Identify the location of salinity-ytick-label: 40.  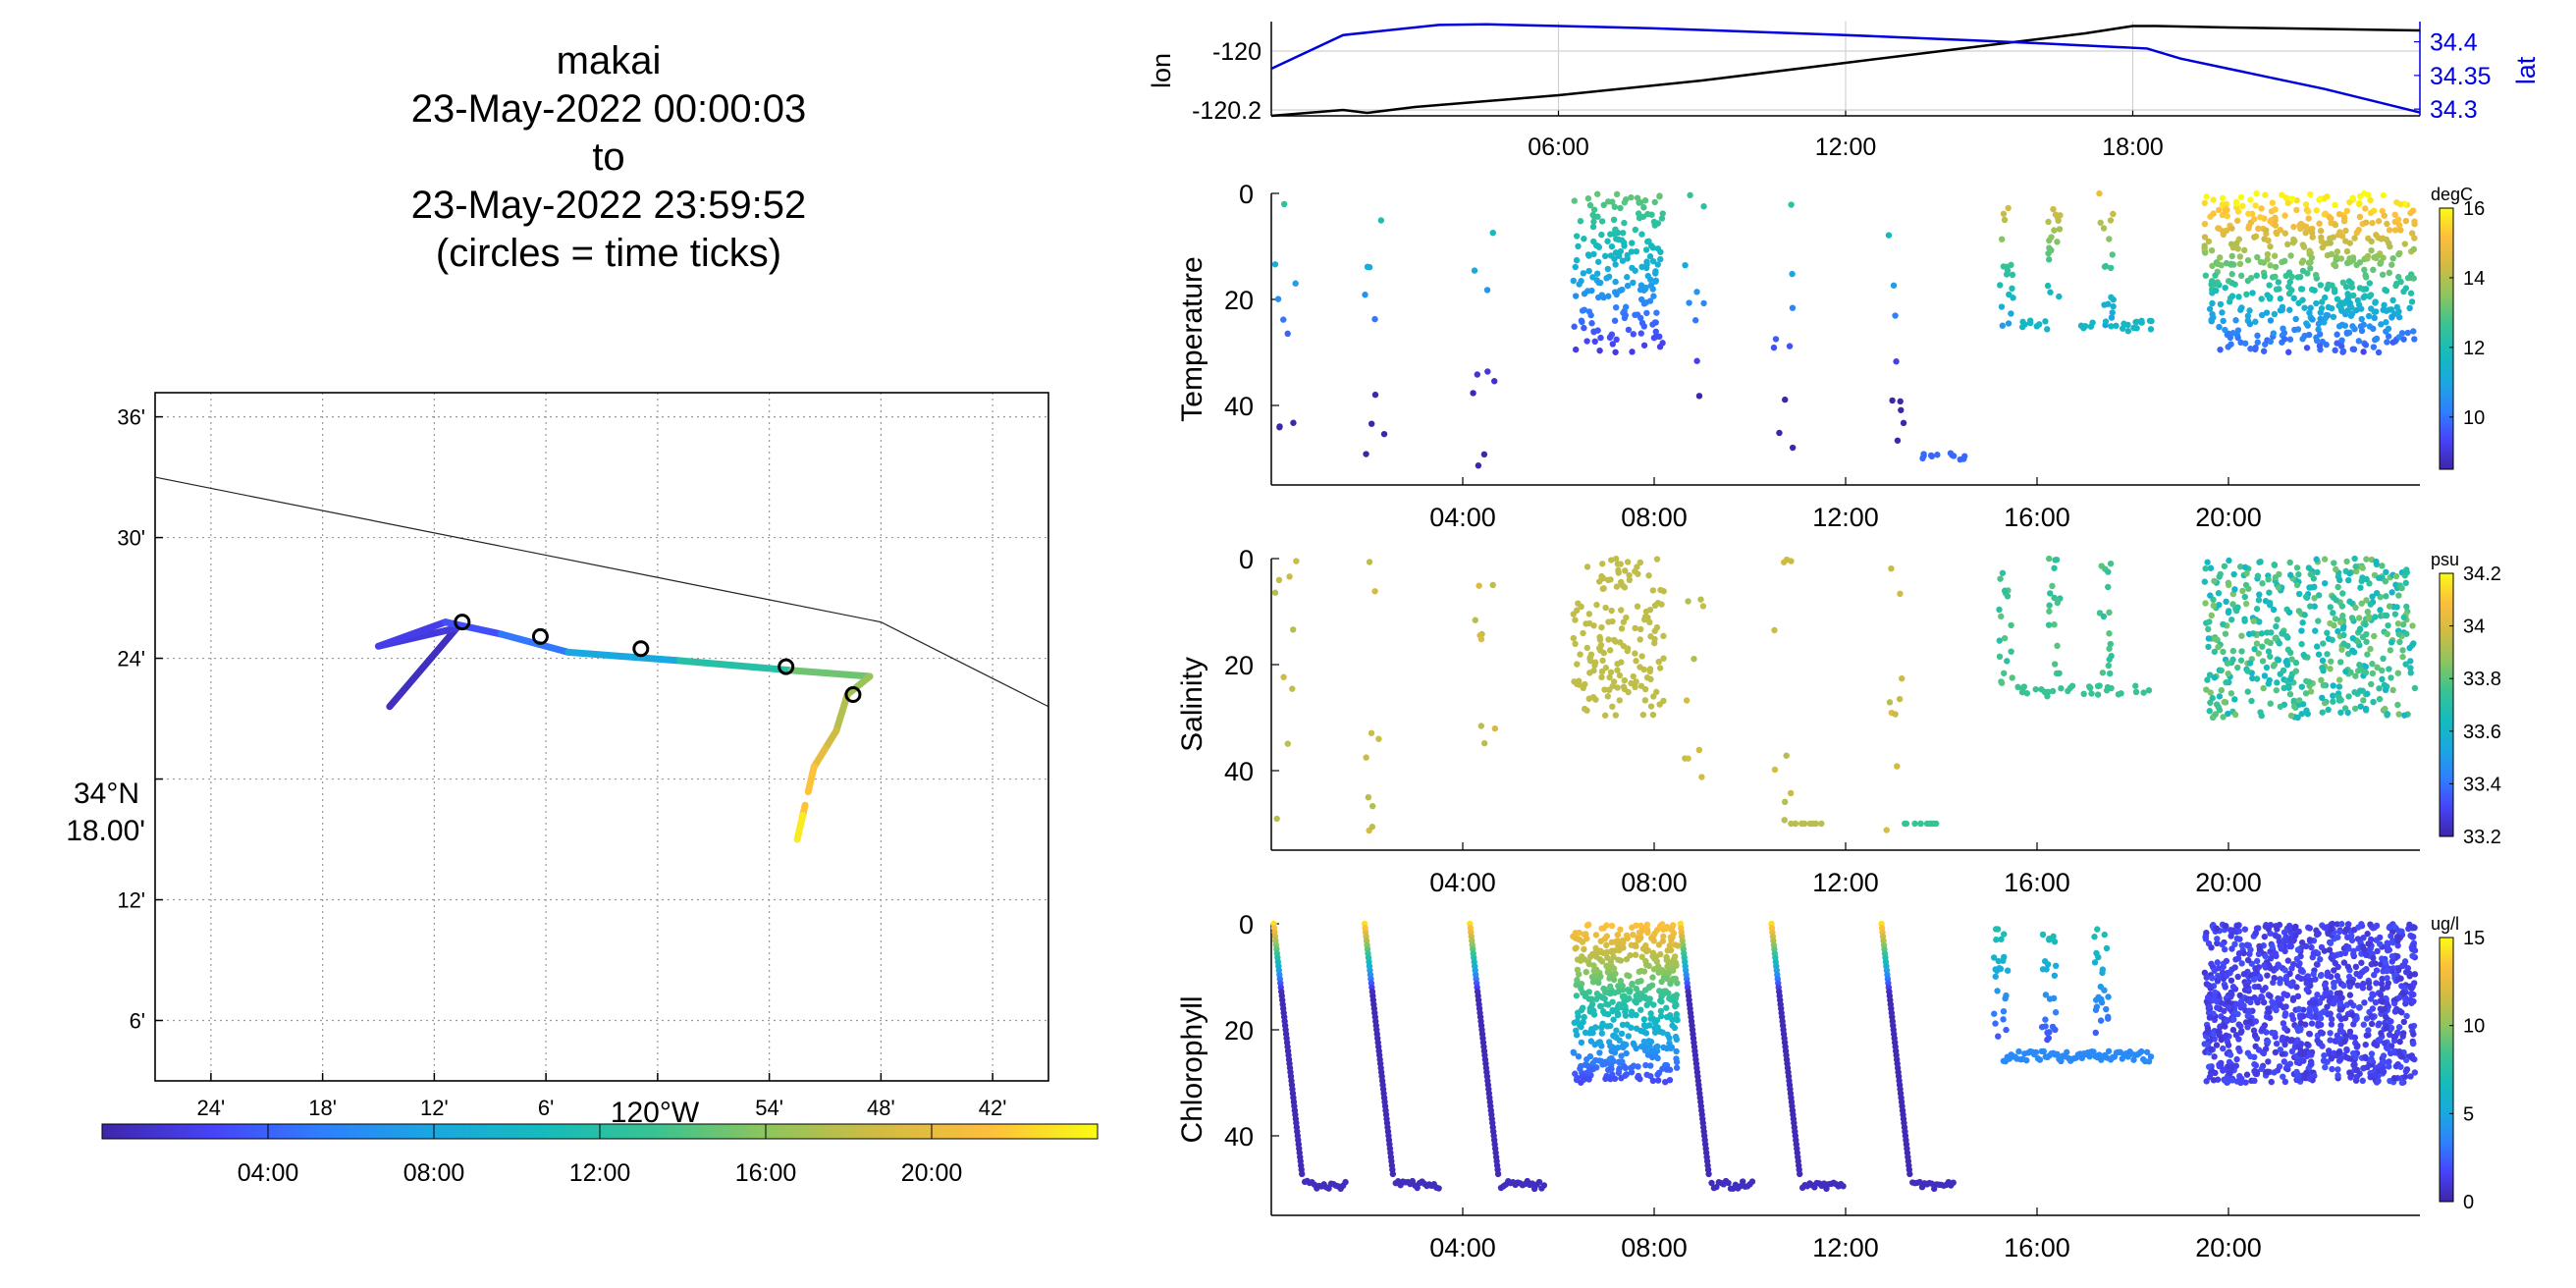
(1239, 771).